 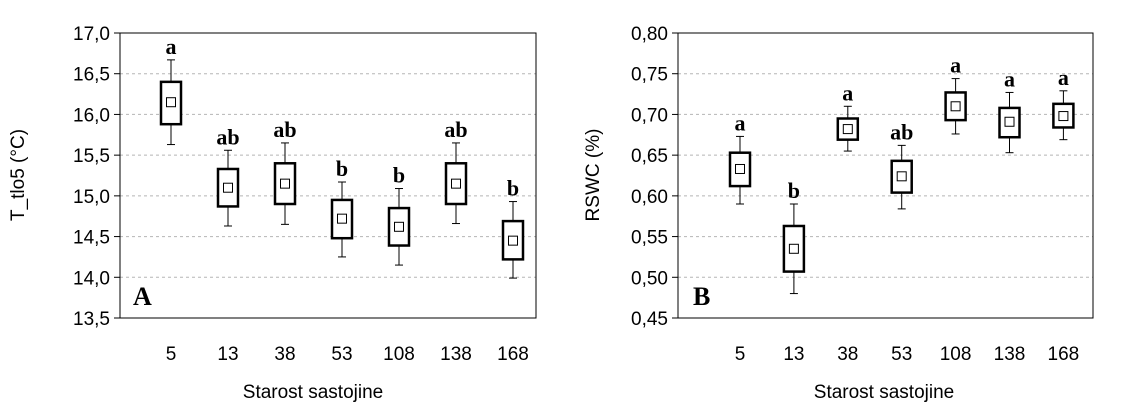 I want to click on y-tick-label: 16,5, so click(x=91, y=75).